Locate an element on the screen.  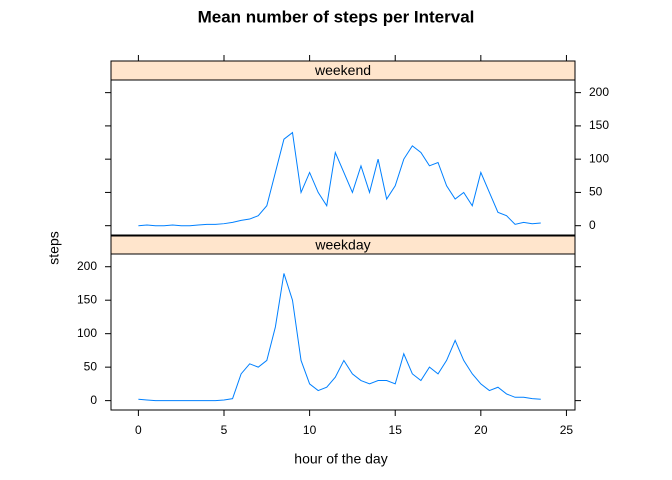
y-axis-label: steps is located at coordinates (54, 247).